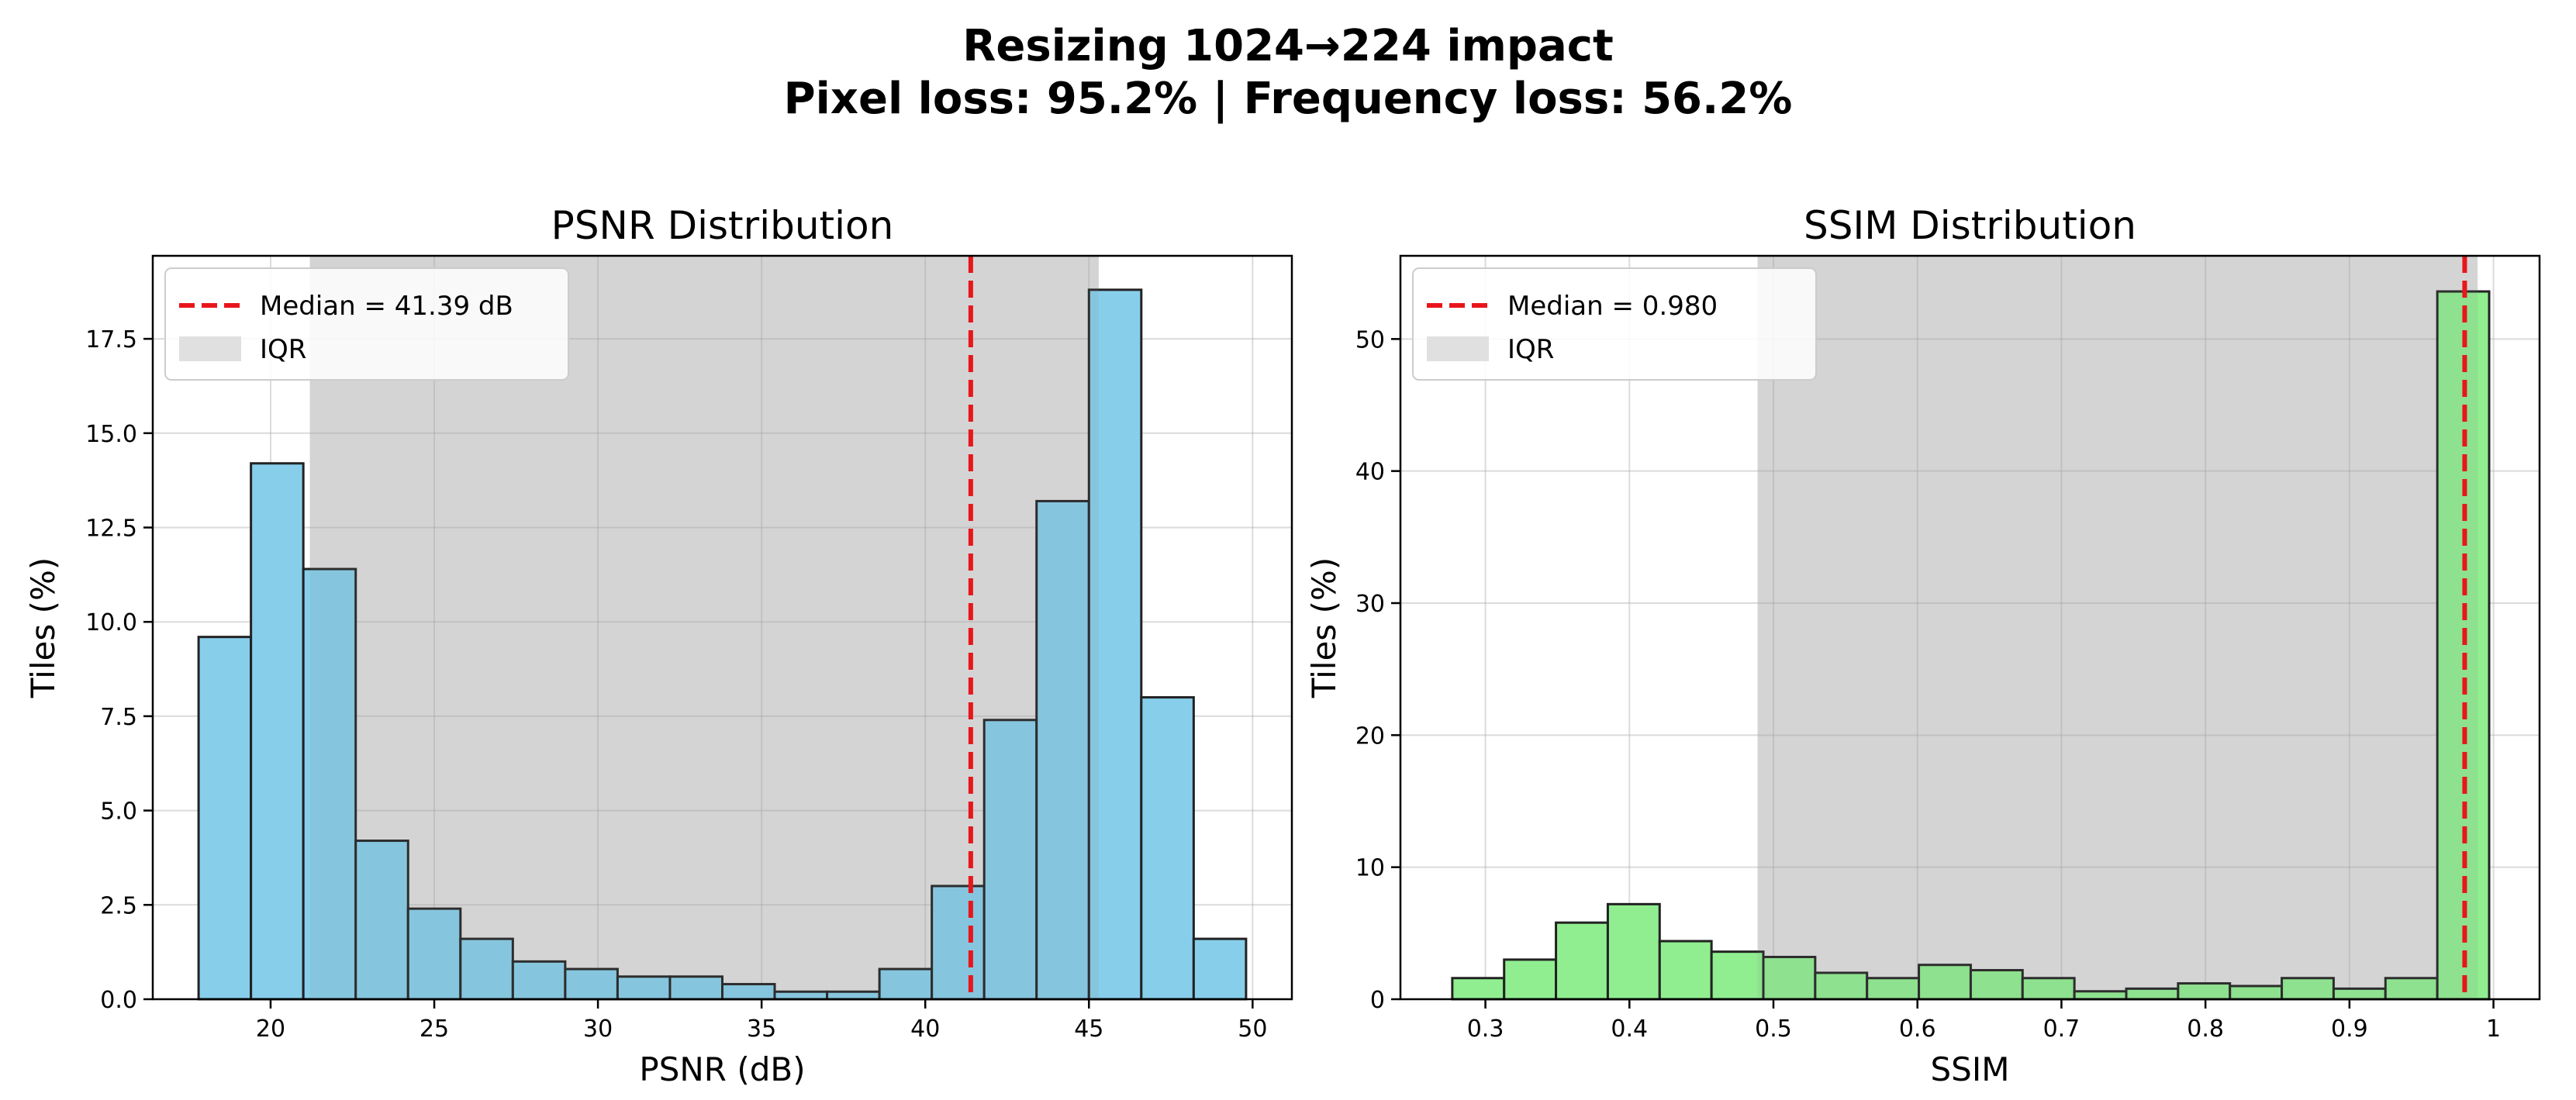  What do you see at coordinates (1252, 1029) in the screenshot?
I see `psnr-x-tick-label: 50` at bounding box center [1252, 1029].